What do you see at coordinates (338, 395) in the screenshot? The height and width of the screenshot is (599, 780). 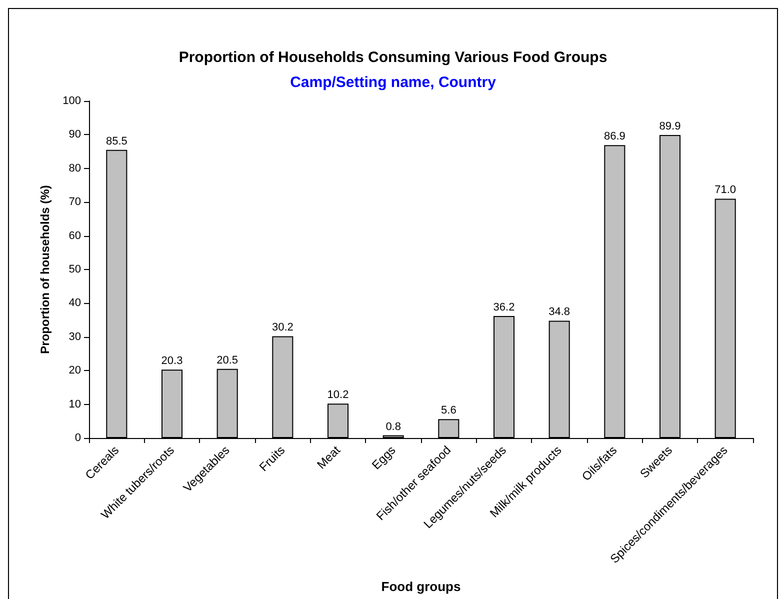 I see `data-label: 10.2` at bounding box center [338, 395].